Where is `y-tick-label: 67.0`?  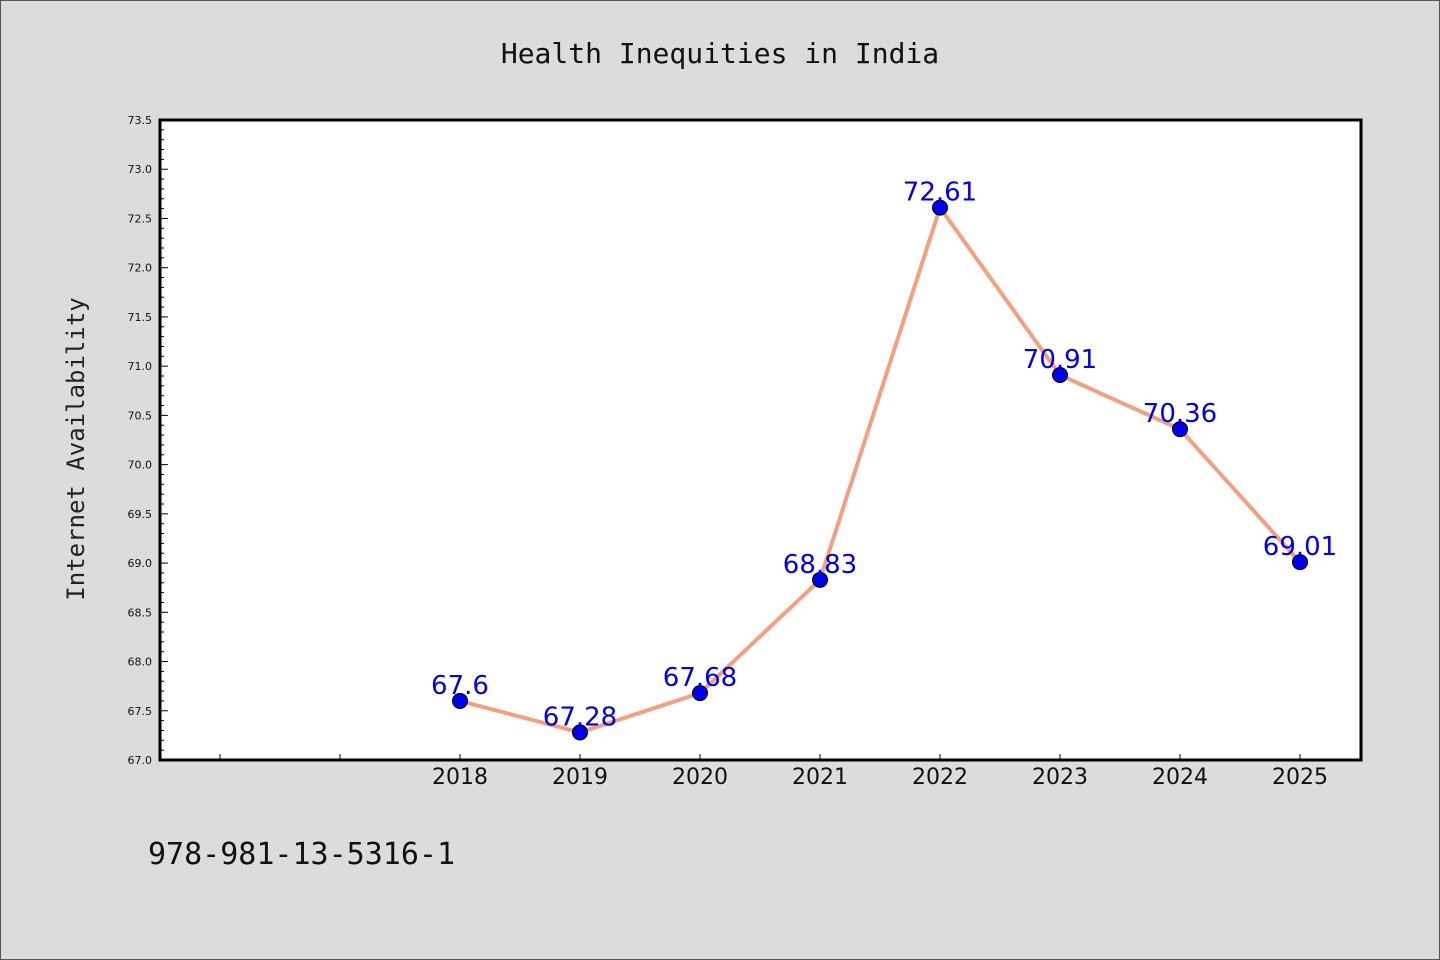
y-tick-label: 67.0 is located at coordinates (140, 760).